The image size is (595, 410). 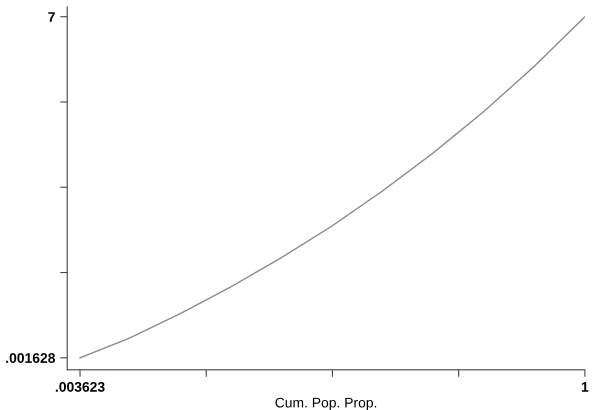 What do you see at coordinates (325, 404) in the screenshot?
I see `x-axis-title: Cum. Pop. Prop.` at bounding box center [325, 404].